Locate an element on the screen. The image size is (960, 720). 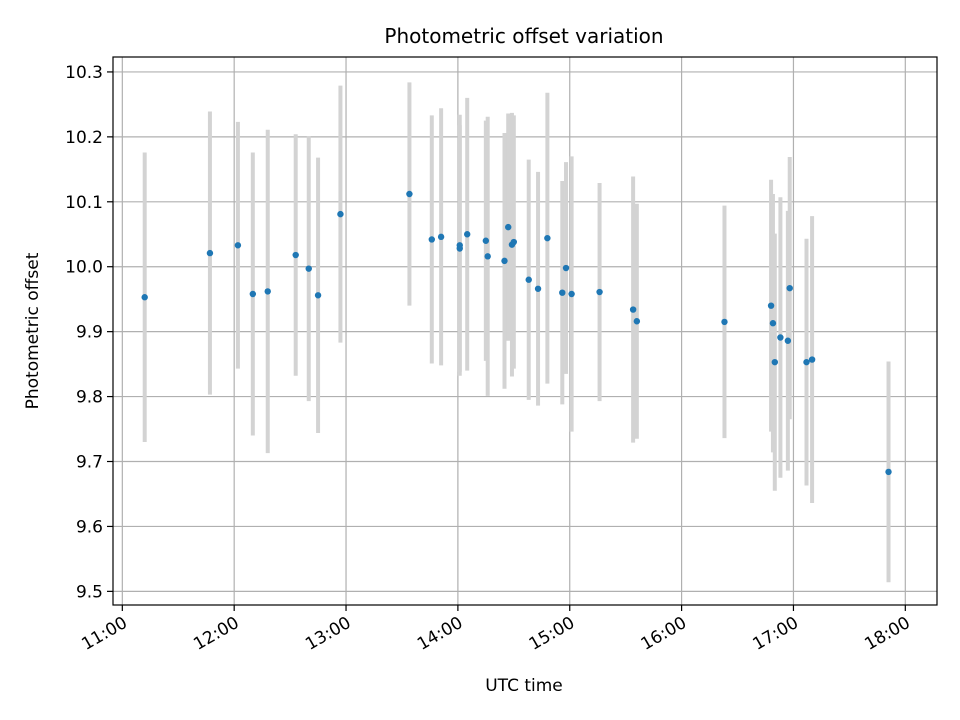
y-tick-label: 10.3 is located at coordinates (84, 73).